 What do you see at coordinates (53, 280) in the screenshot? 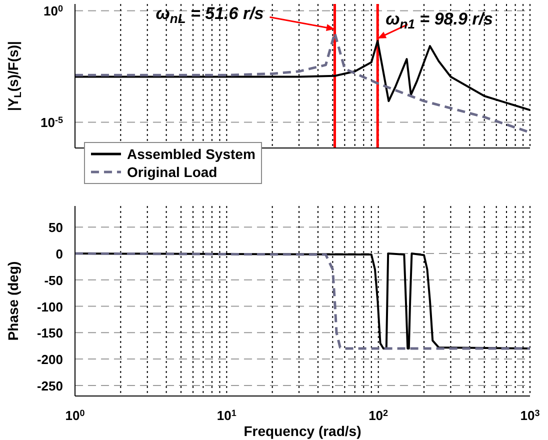
I see `y-tick-label: -50` at bounding box center [53, 280].